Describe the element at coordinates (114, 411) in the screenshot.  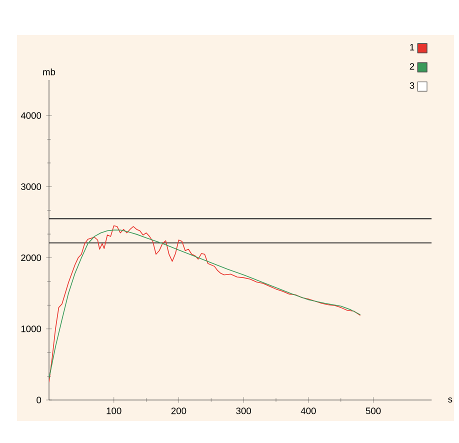
I see `x-tick-label: 100` at that location.